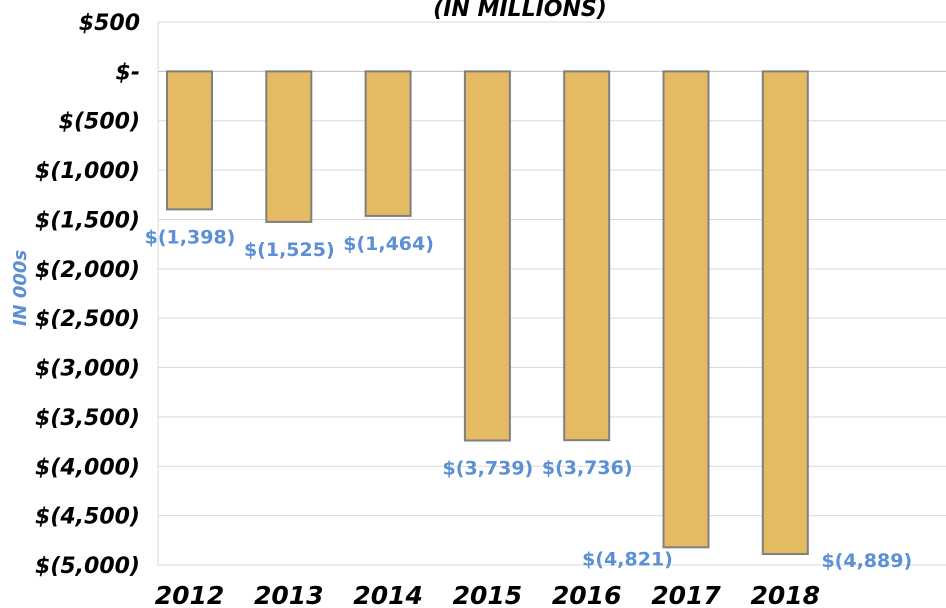 The height and width of the screenshot is (608, 946). I want to click on data-label-2018: $(4,889), so click(866, 561).